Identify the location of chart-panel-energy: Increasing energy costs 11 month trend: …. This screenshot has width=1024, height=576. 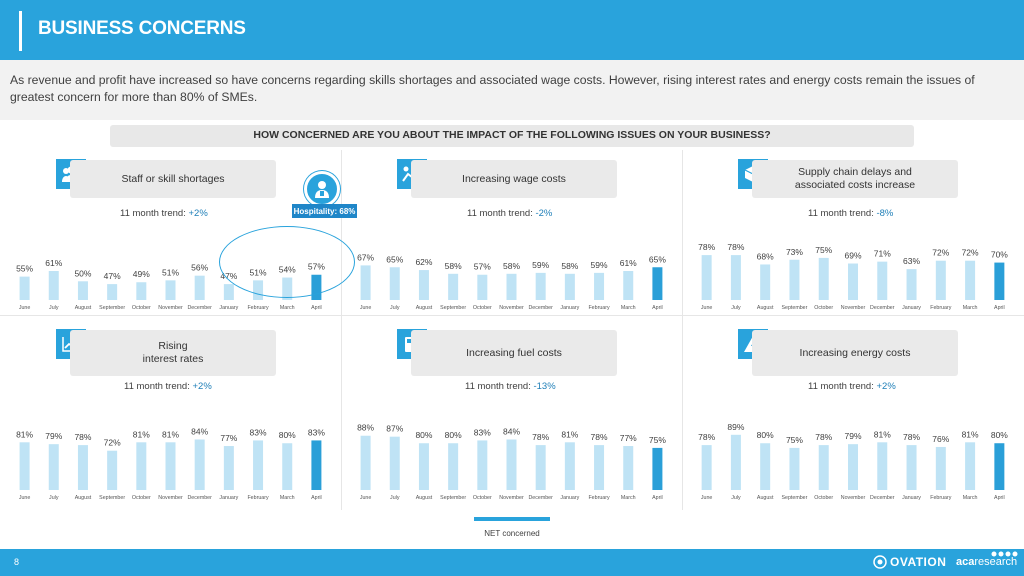
(853, 415).